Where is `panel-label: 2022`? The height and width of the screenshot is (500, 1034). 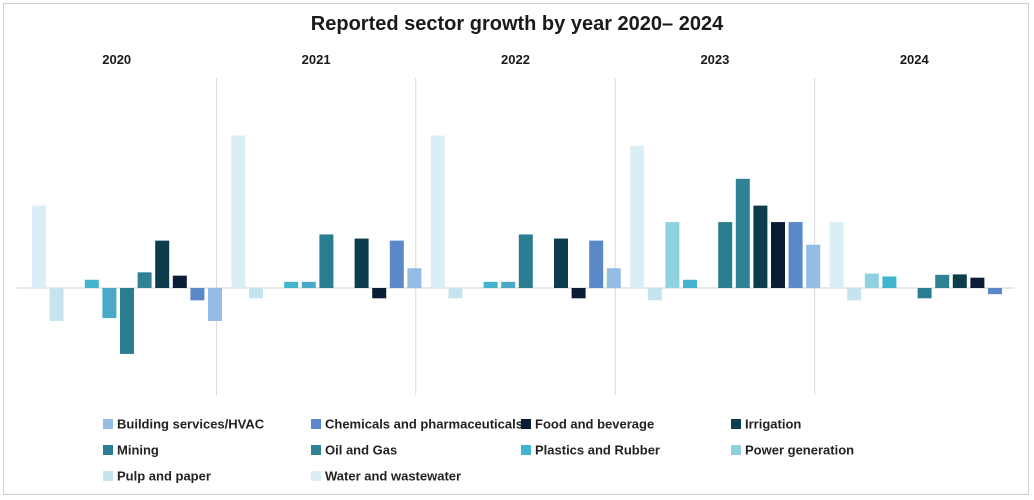 panel-label: 2022 is located at coordinates (515, 59).